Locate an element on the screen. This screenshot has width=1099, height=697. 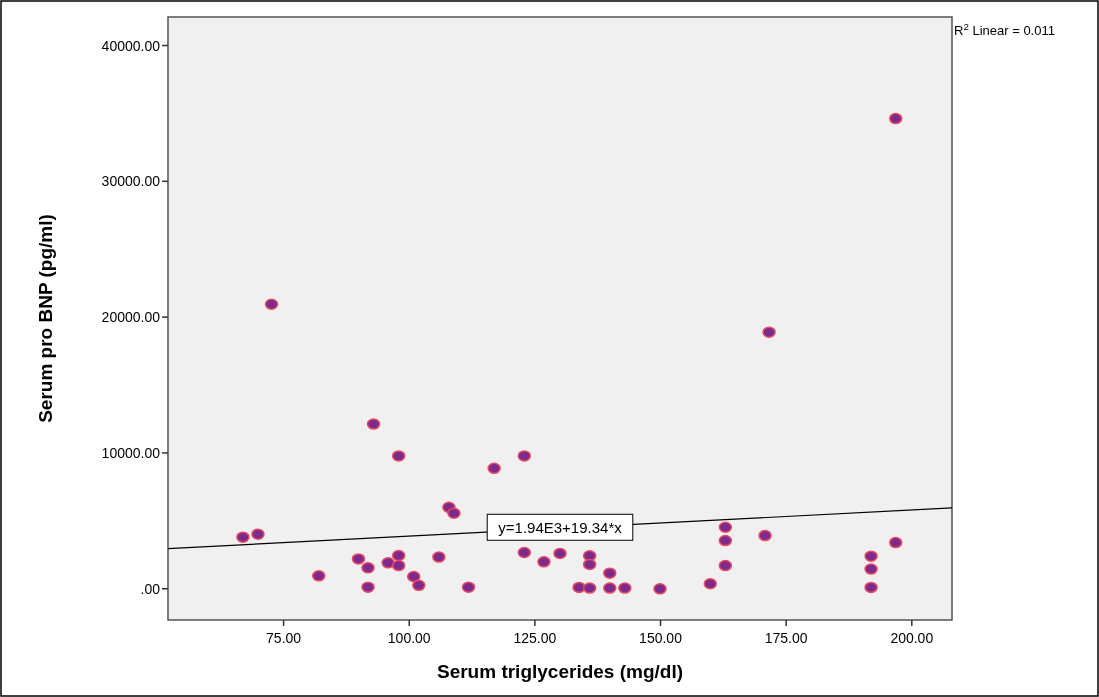
y-tick-label: .00 is located at coordinates (150, 588).